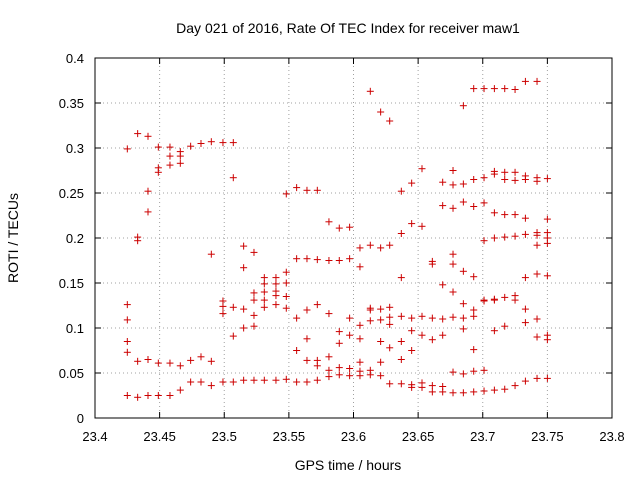 This screenshot has height=480, width=640. I want to click on y-tick-label: 0.05, so click(71, 373).